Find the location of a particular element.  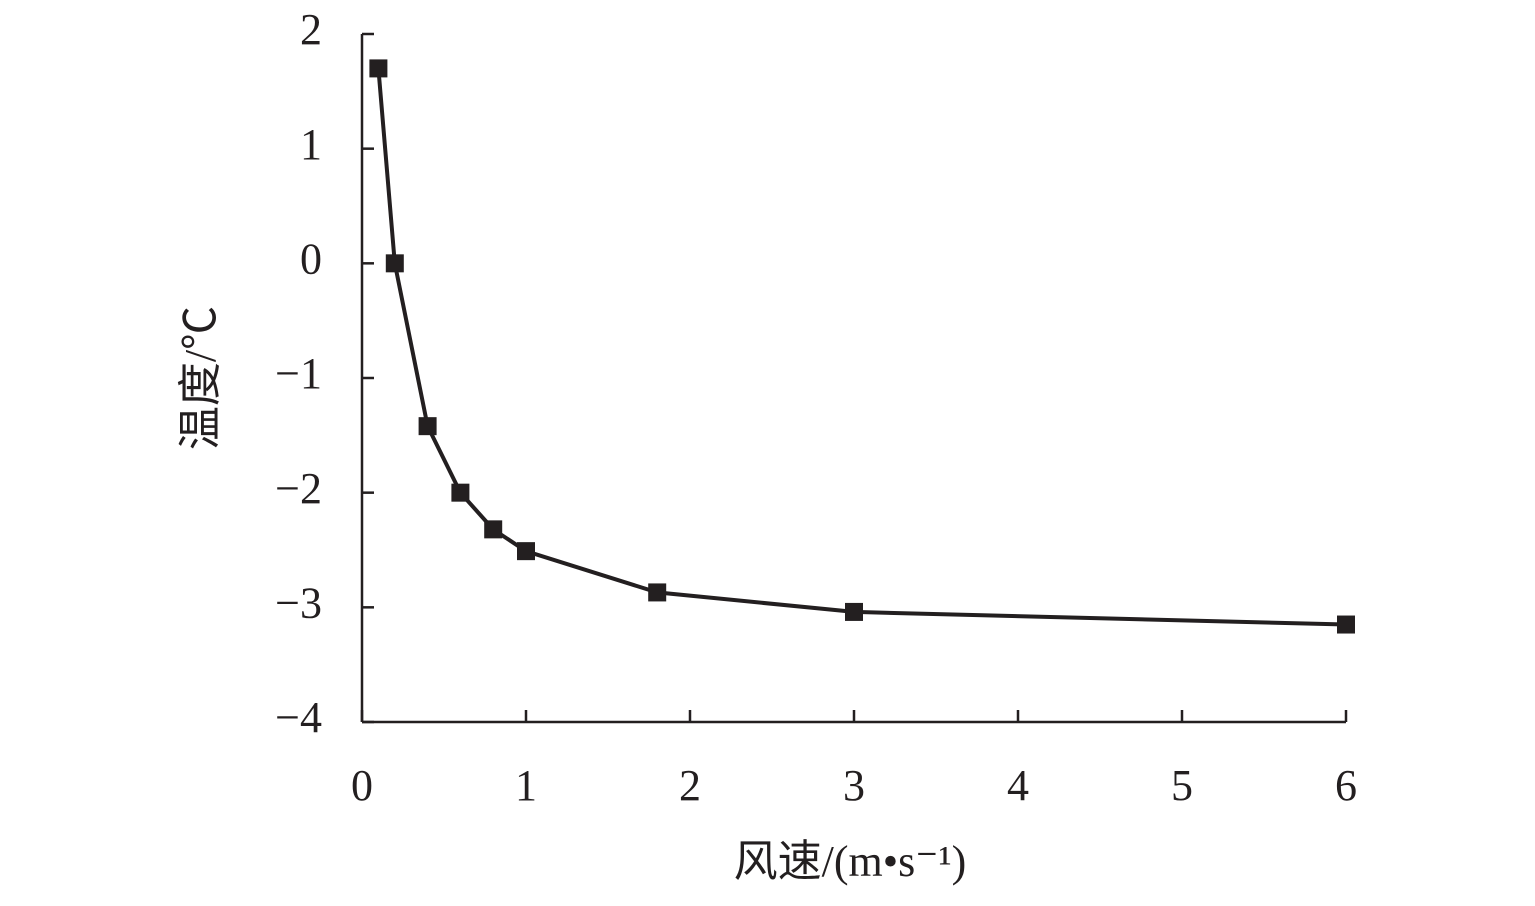

y-tick-label: 1 is located at coordinates (311, 144).